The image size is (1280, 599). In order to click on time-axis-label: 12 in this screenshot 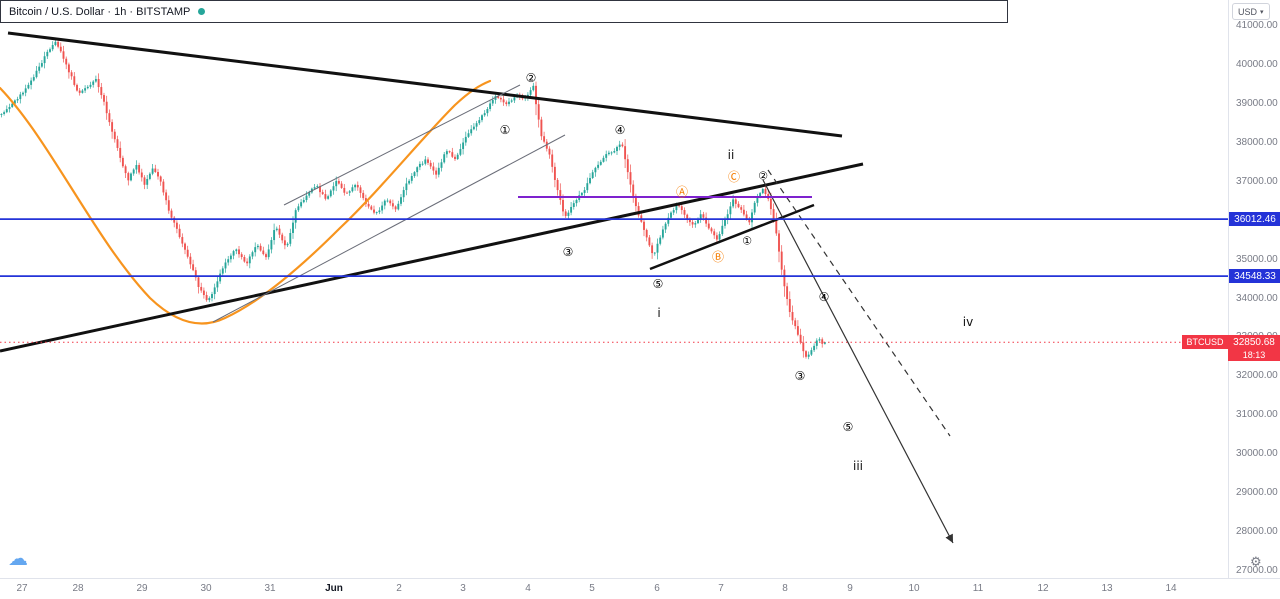, I will do `click(1043, 588)`.